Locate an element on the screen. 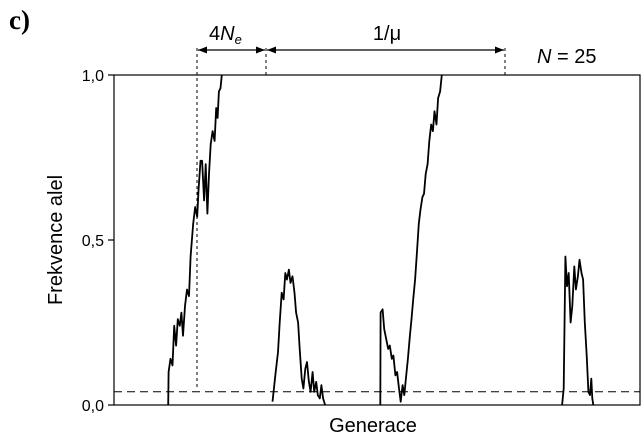  label-pop-n: N is located at coordinates (544, 57).